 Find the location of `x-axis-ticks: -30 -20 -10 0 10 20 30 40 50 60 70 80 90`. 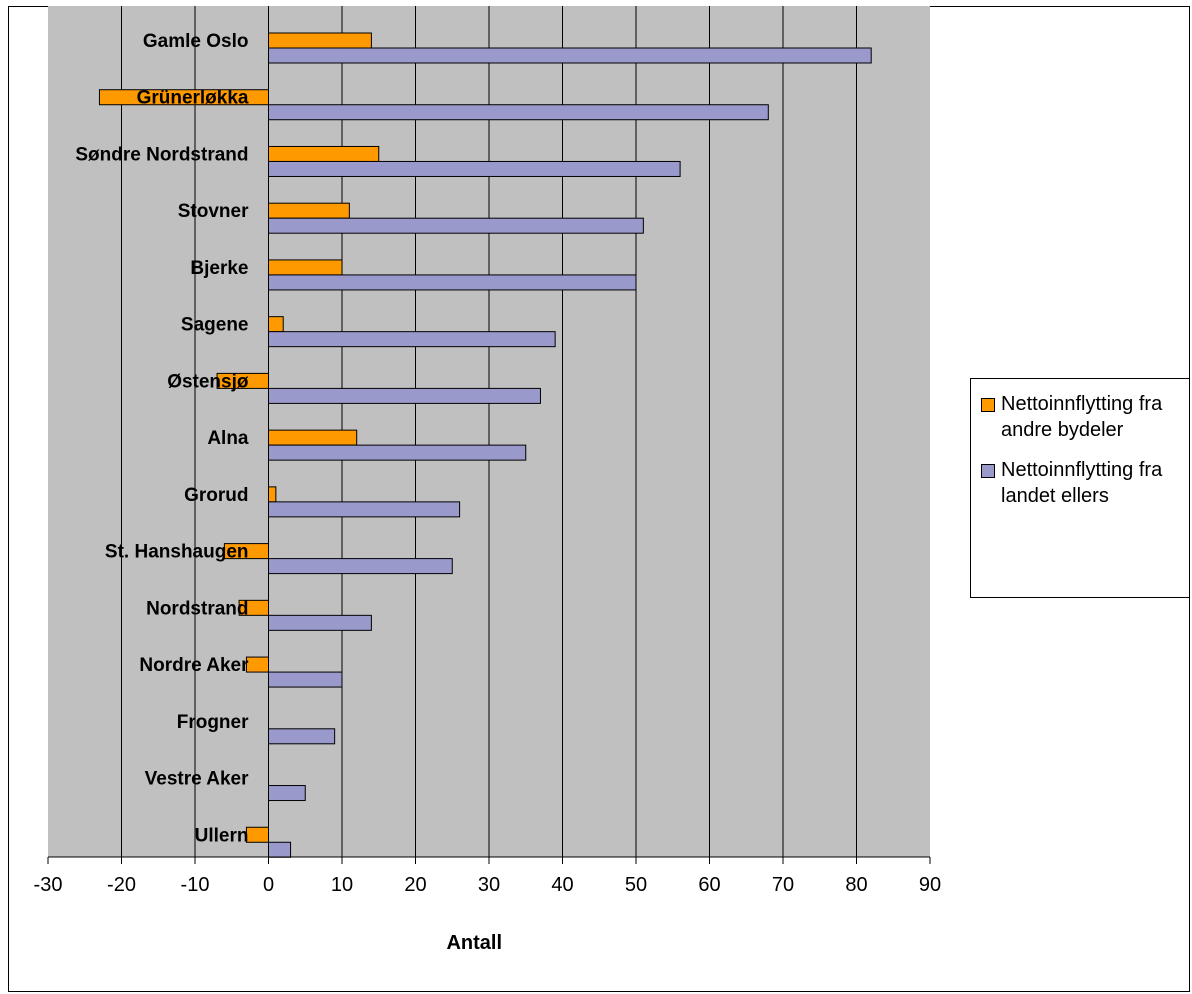

x-axis-ticks: -30 -20 -10 0 10 20 30 40 50 60 70 80 90 is located at coordinates (487, 876).